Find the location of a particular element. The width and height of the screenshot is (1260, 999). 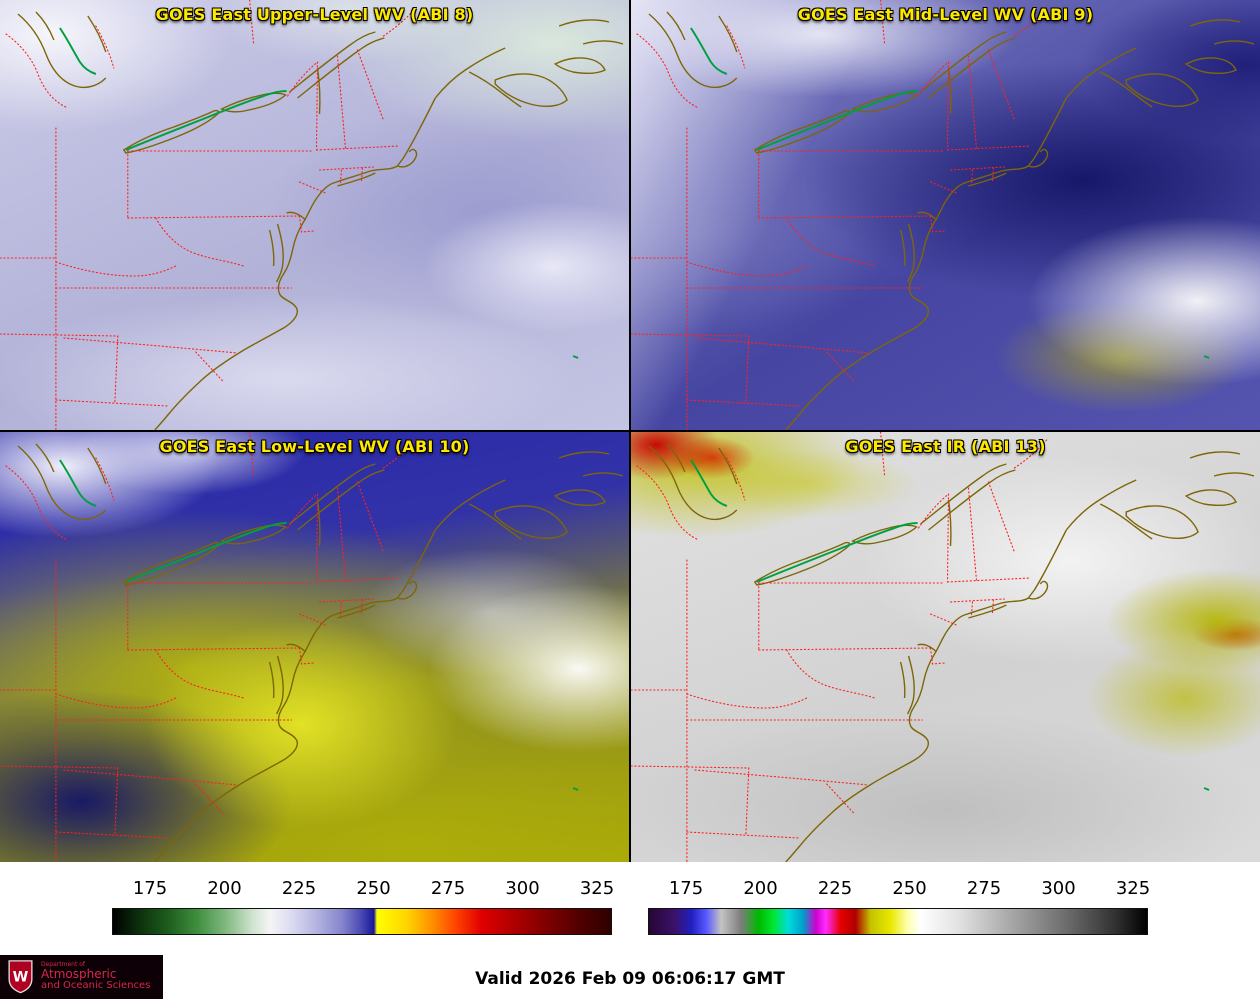

panel-title-upper-wv: GOES East Upper-Level WV (ABI 8) is located at coordinates (314, 14).